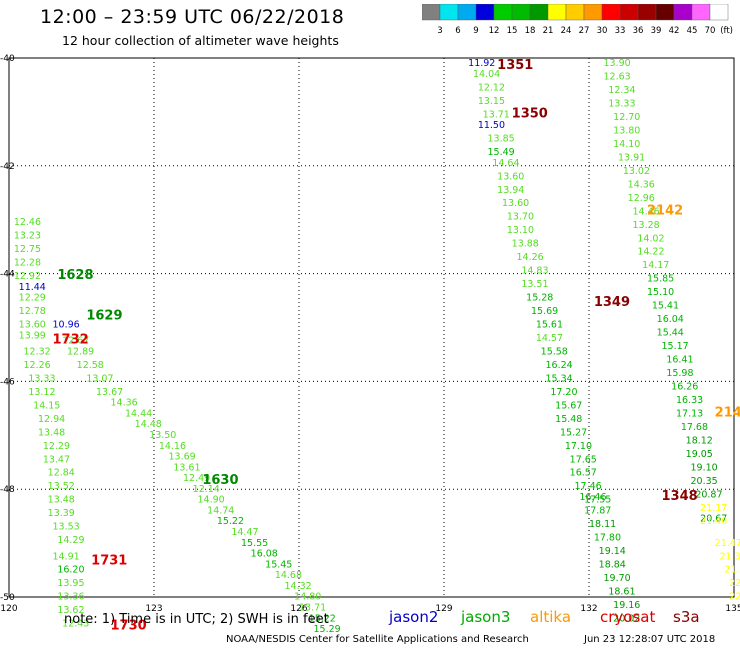 Image resolution: width=740 pixels, height=650 pixels. I want to click on wave-height-label: 15.98, so click(679, 373).